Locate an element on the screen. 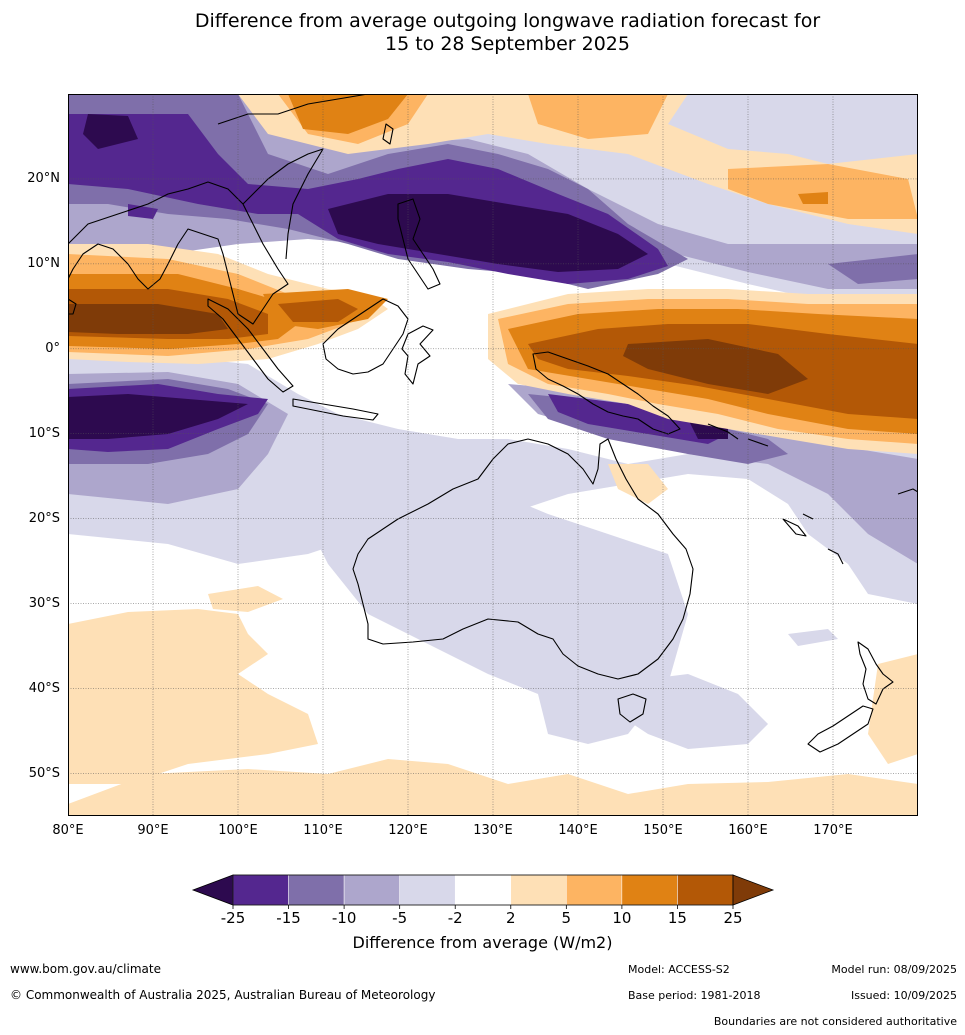  colorbar-tick-label: 25 is located at coordinates (732, 918).